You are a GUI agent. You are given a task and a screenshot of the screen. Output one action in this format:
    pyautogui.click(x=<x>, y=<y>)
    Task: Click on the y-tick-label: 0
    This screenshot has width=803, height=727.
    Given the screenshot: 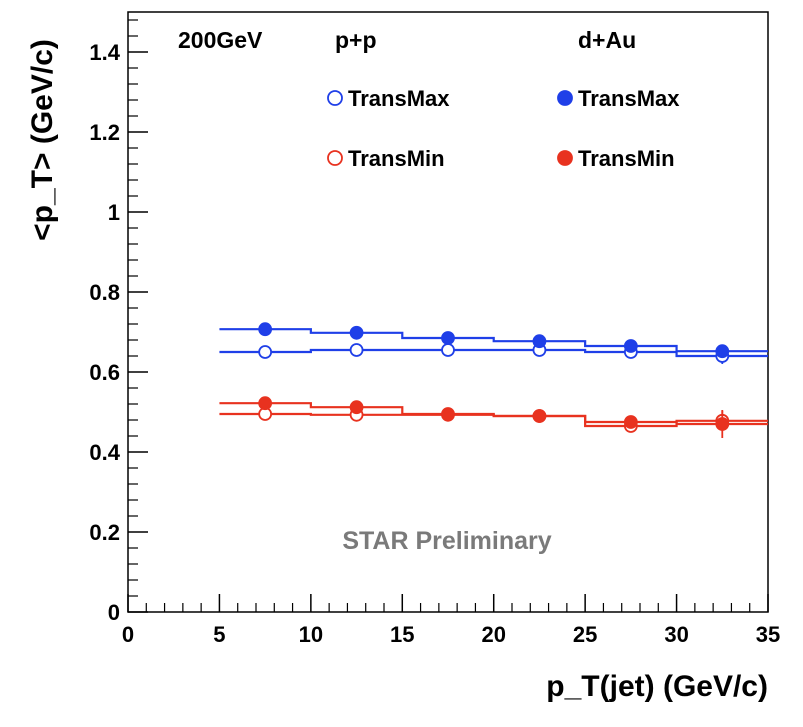 What is the action you would take?
    pyautogui.click(x=114, y=612)
    